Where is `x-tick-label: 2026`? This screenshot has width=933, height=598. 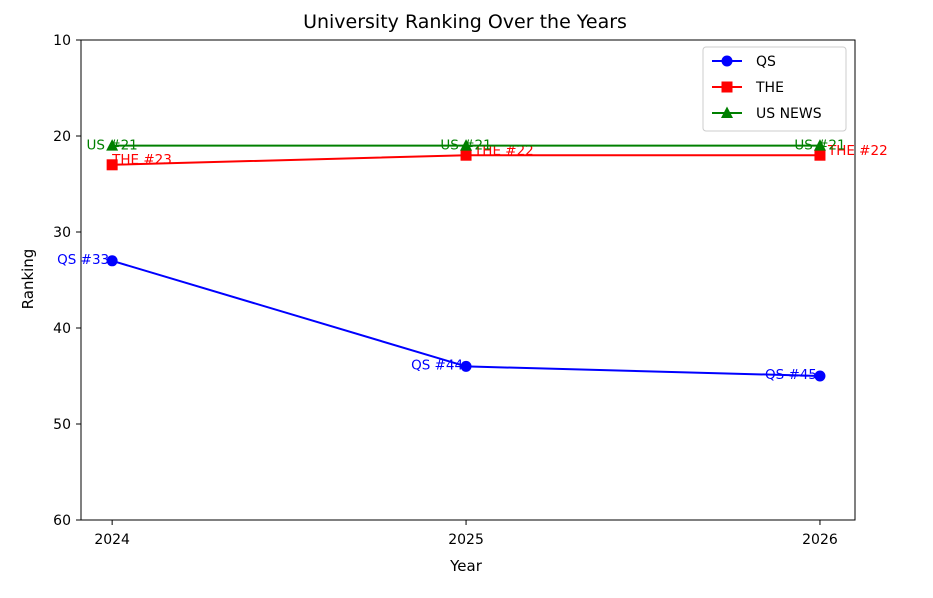
x-tick-label: 2026 is located at coordinates (820, 540).